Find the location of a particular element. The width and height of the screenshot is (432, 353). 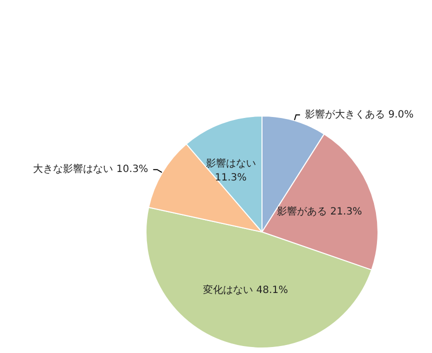

slice-label: 影響がある 21.3% is located at coordinates (319, 211).